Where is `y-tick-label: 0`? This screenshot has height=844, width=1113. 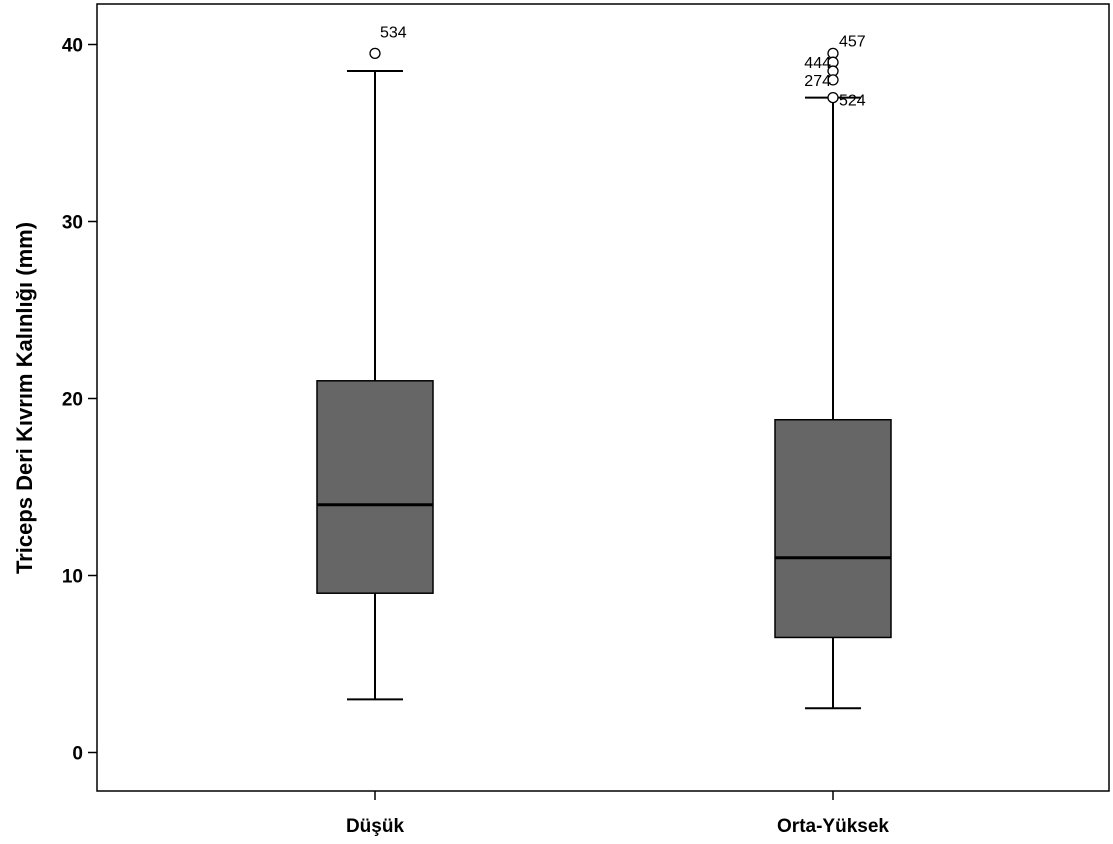
y-tick-label: 0 is located at coordinates (77, 754).